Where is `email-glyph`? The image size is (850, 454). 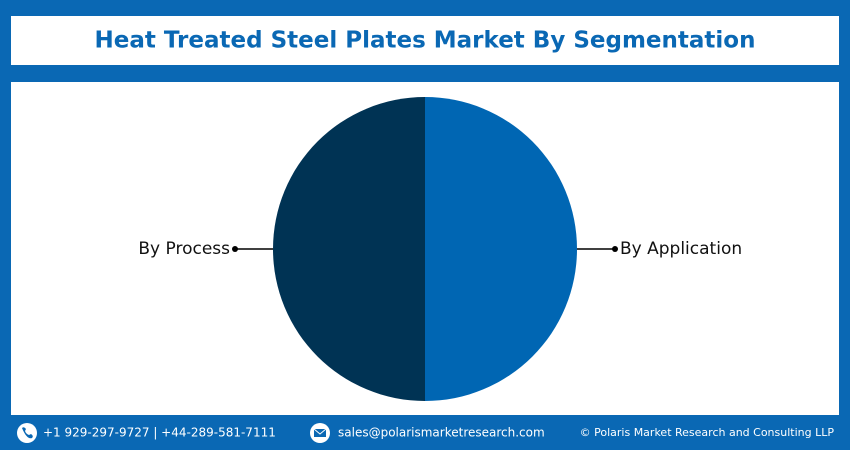 email-glyph is located at coordinates (320, 433).